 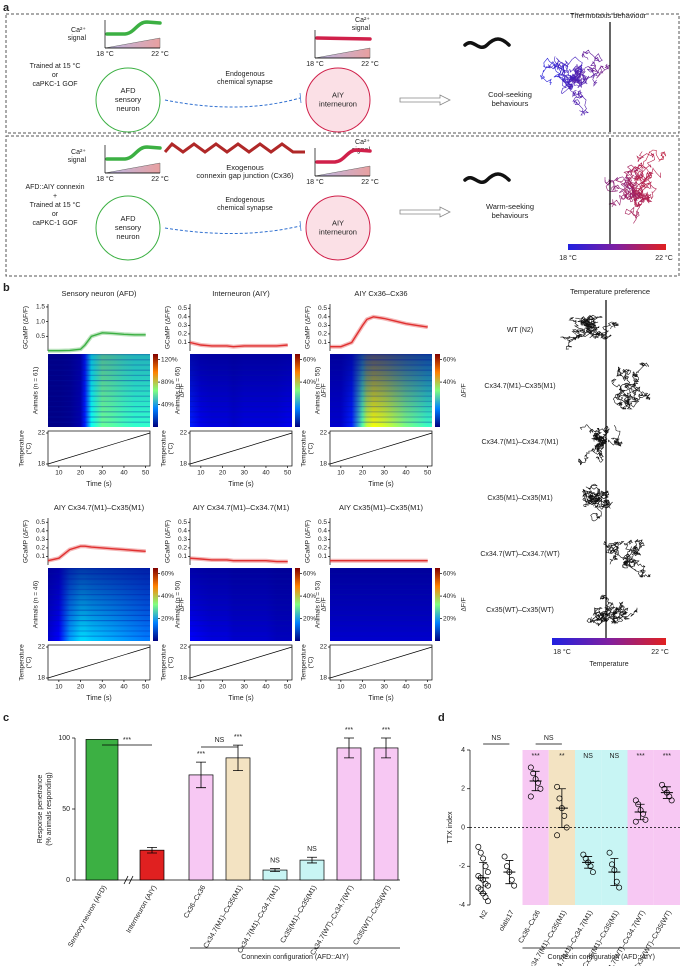 What do you see at coordinates (288, 473) in the screenshot?
I see `x-tick-label: 50` at bounding box center [288, 473].